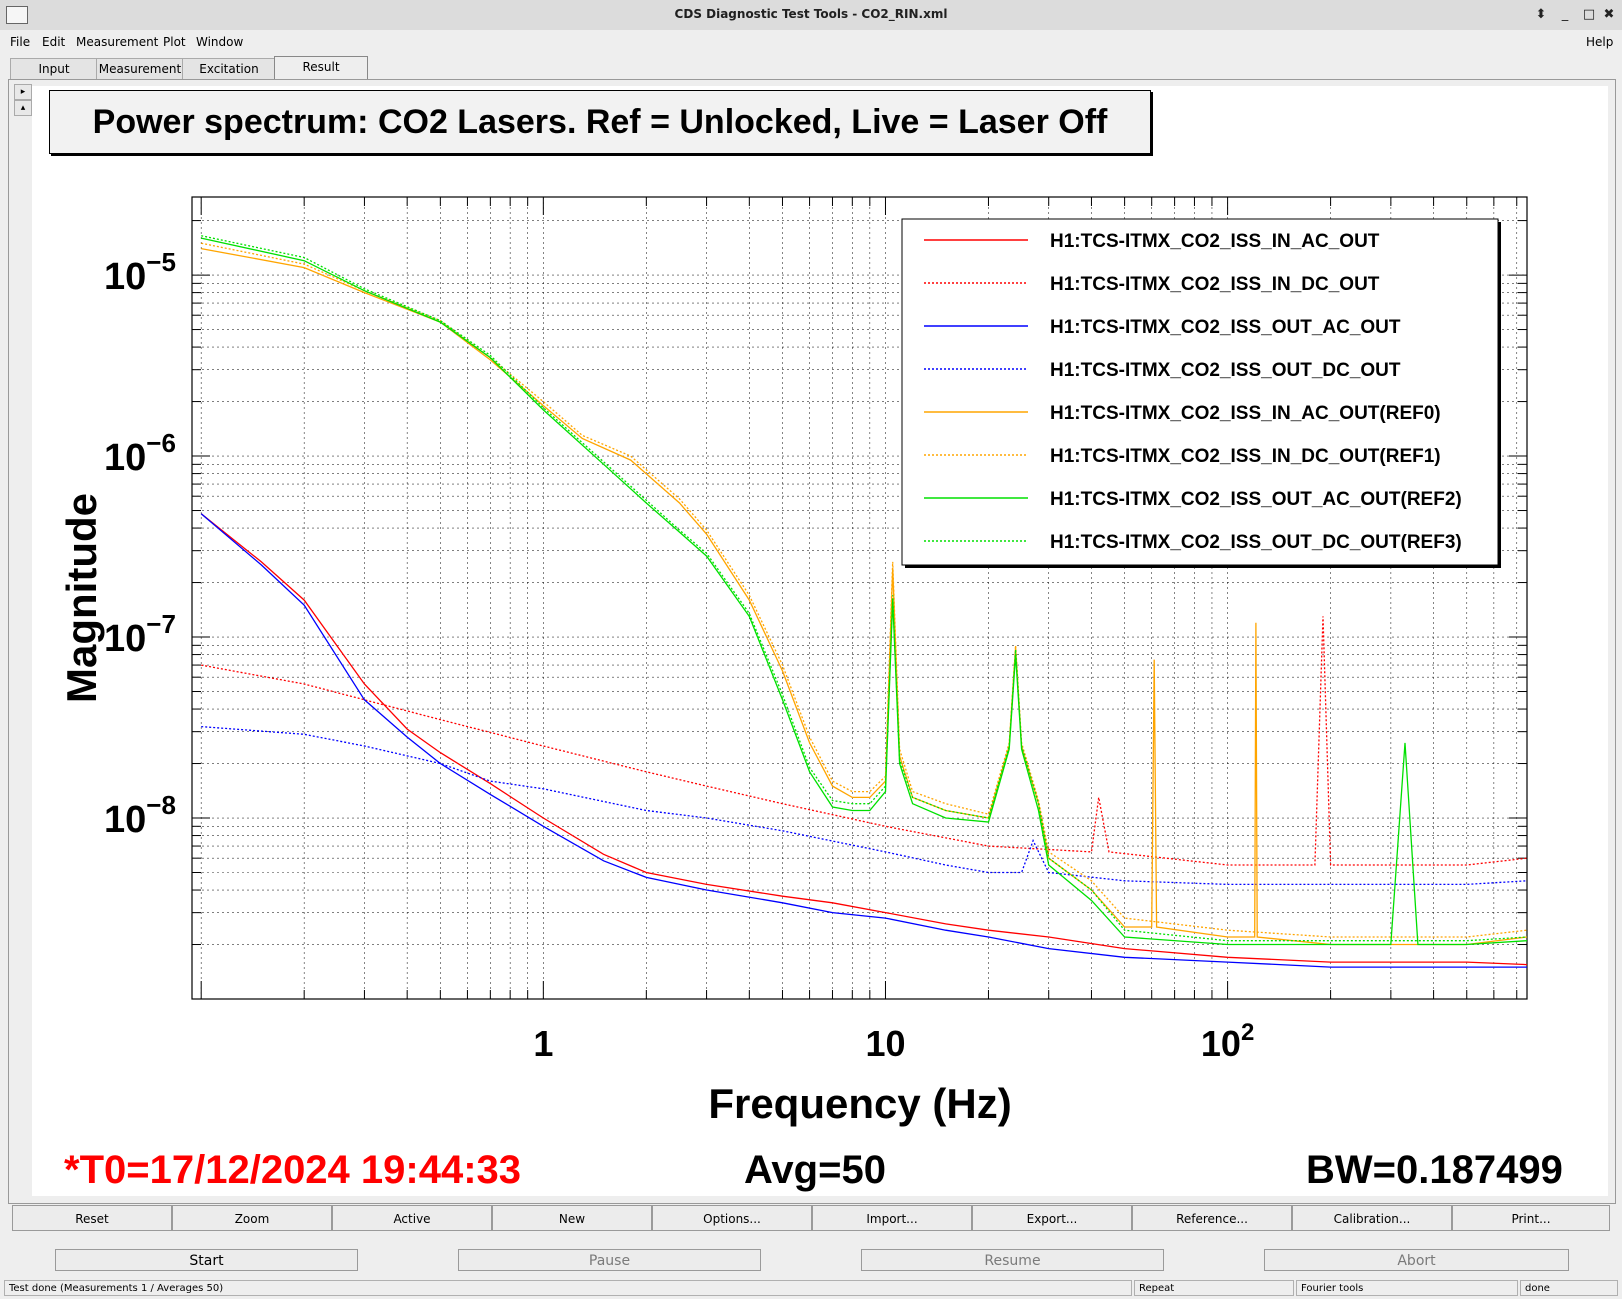 This screenshot has height=1299, width=1622. Describe the element at coordinates (1589, 14) in the screenshot. I see `maximize-icon: □` at that location.